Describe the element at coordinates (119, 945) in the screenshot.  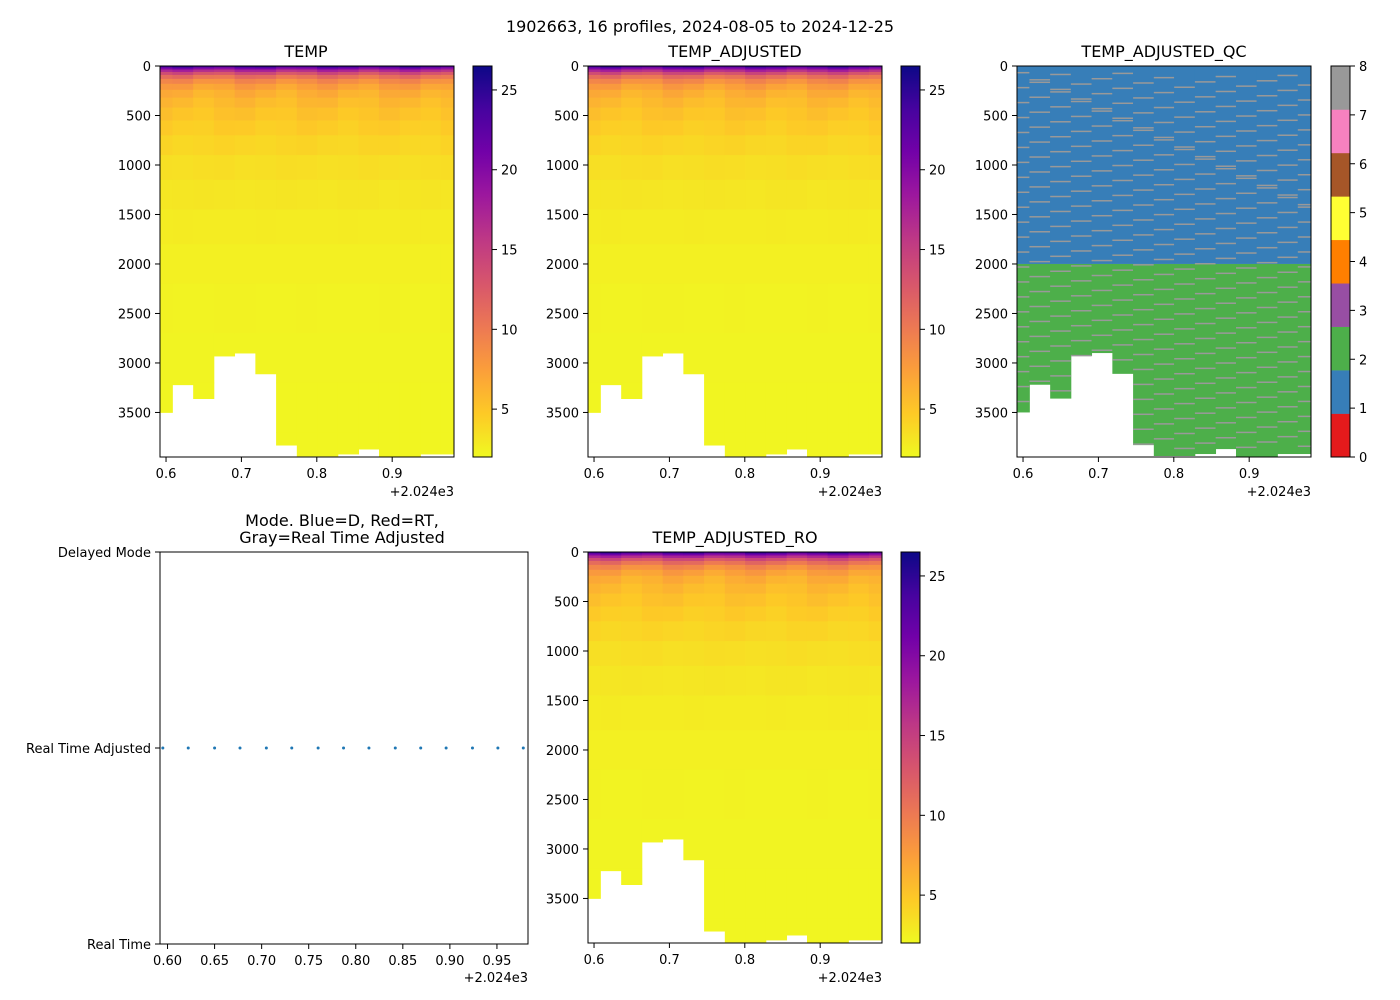
I see `mode-ytick-label: Real Time` at that location.